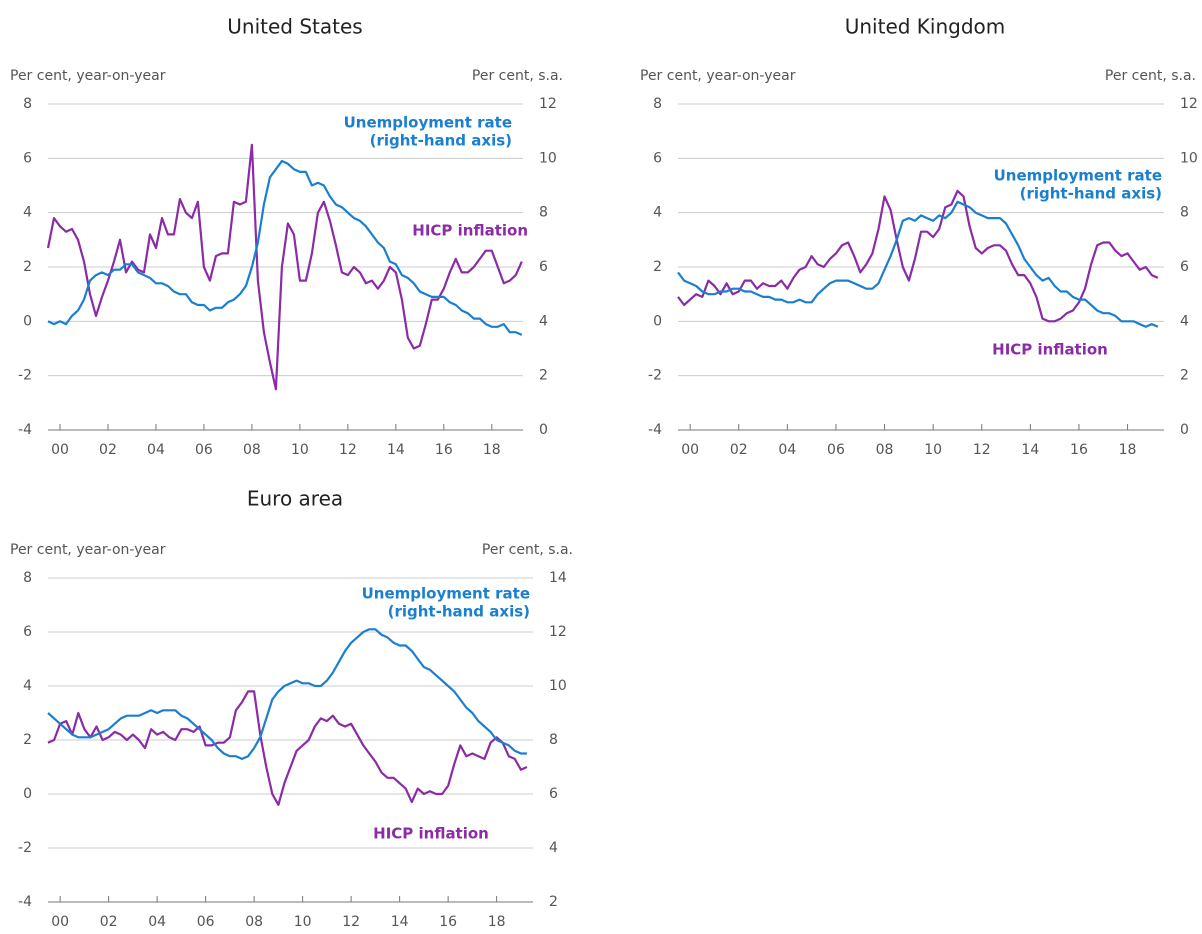 This screenshot has width=1202, height=934. What do you see at coordinates (558, 578) in the screenshot?
I see `y2-tick-label: 14` at bounding box center [558, 578].